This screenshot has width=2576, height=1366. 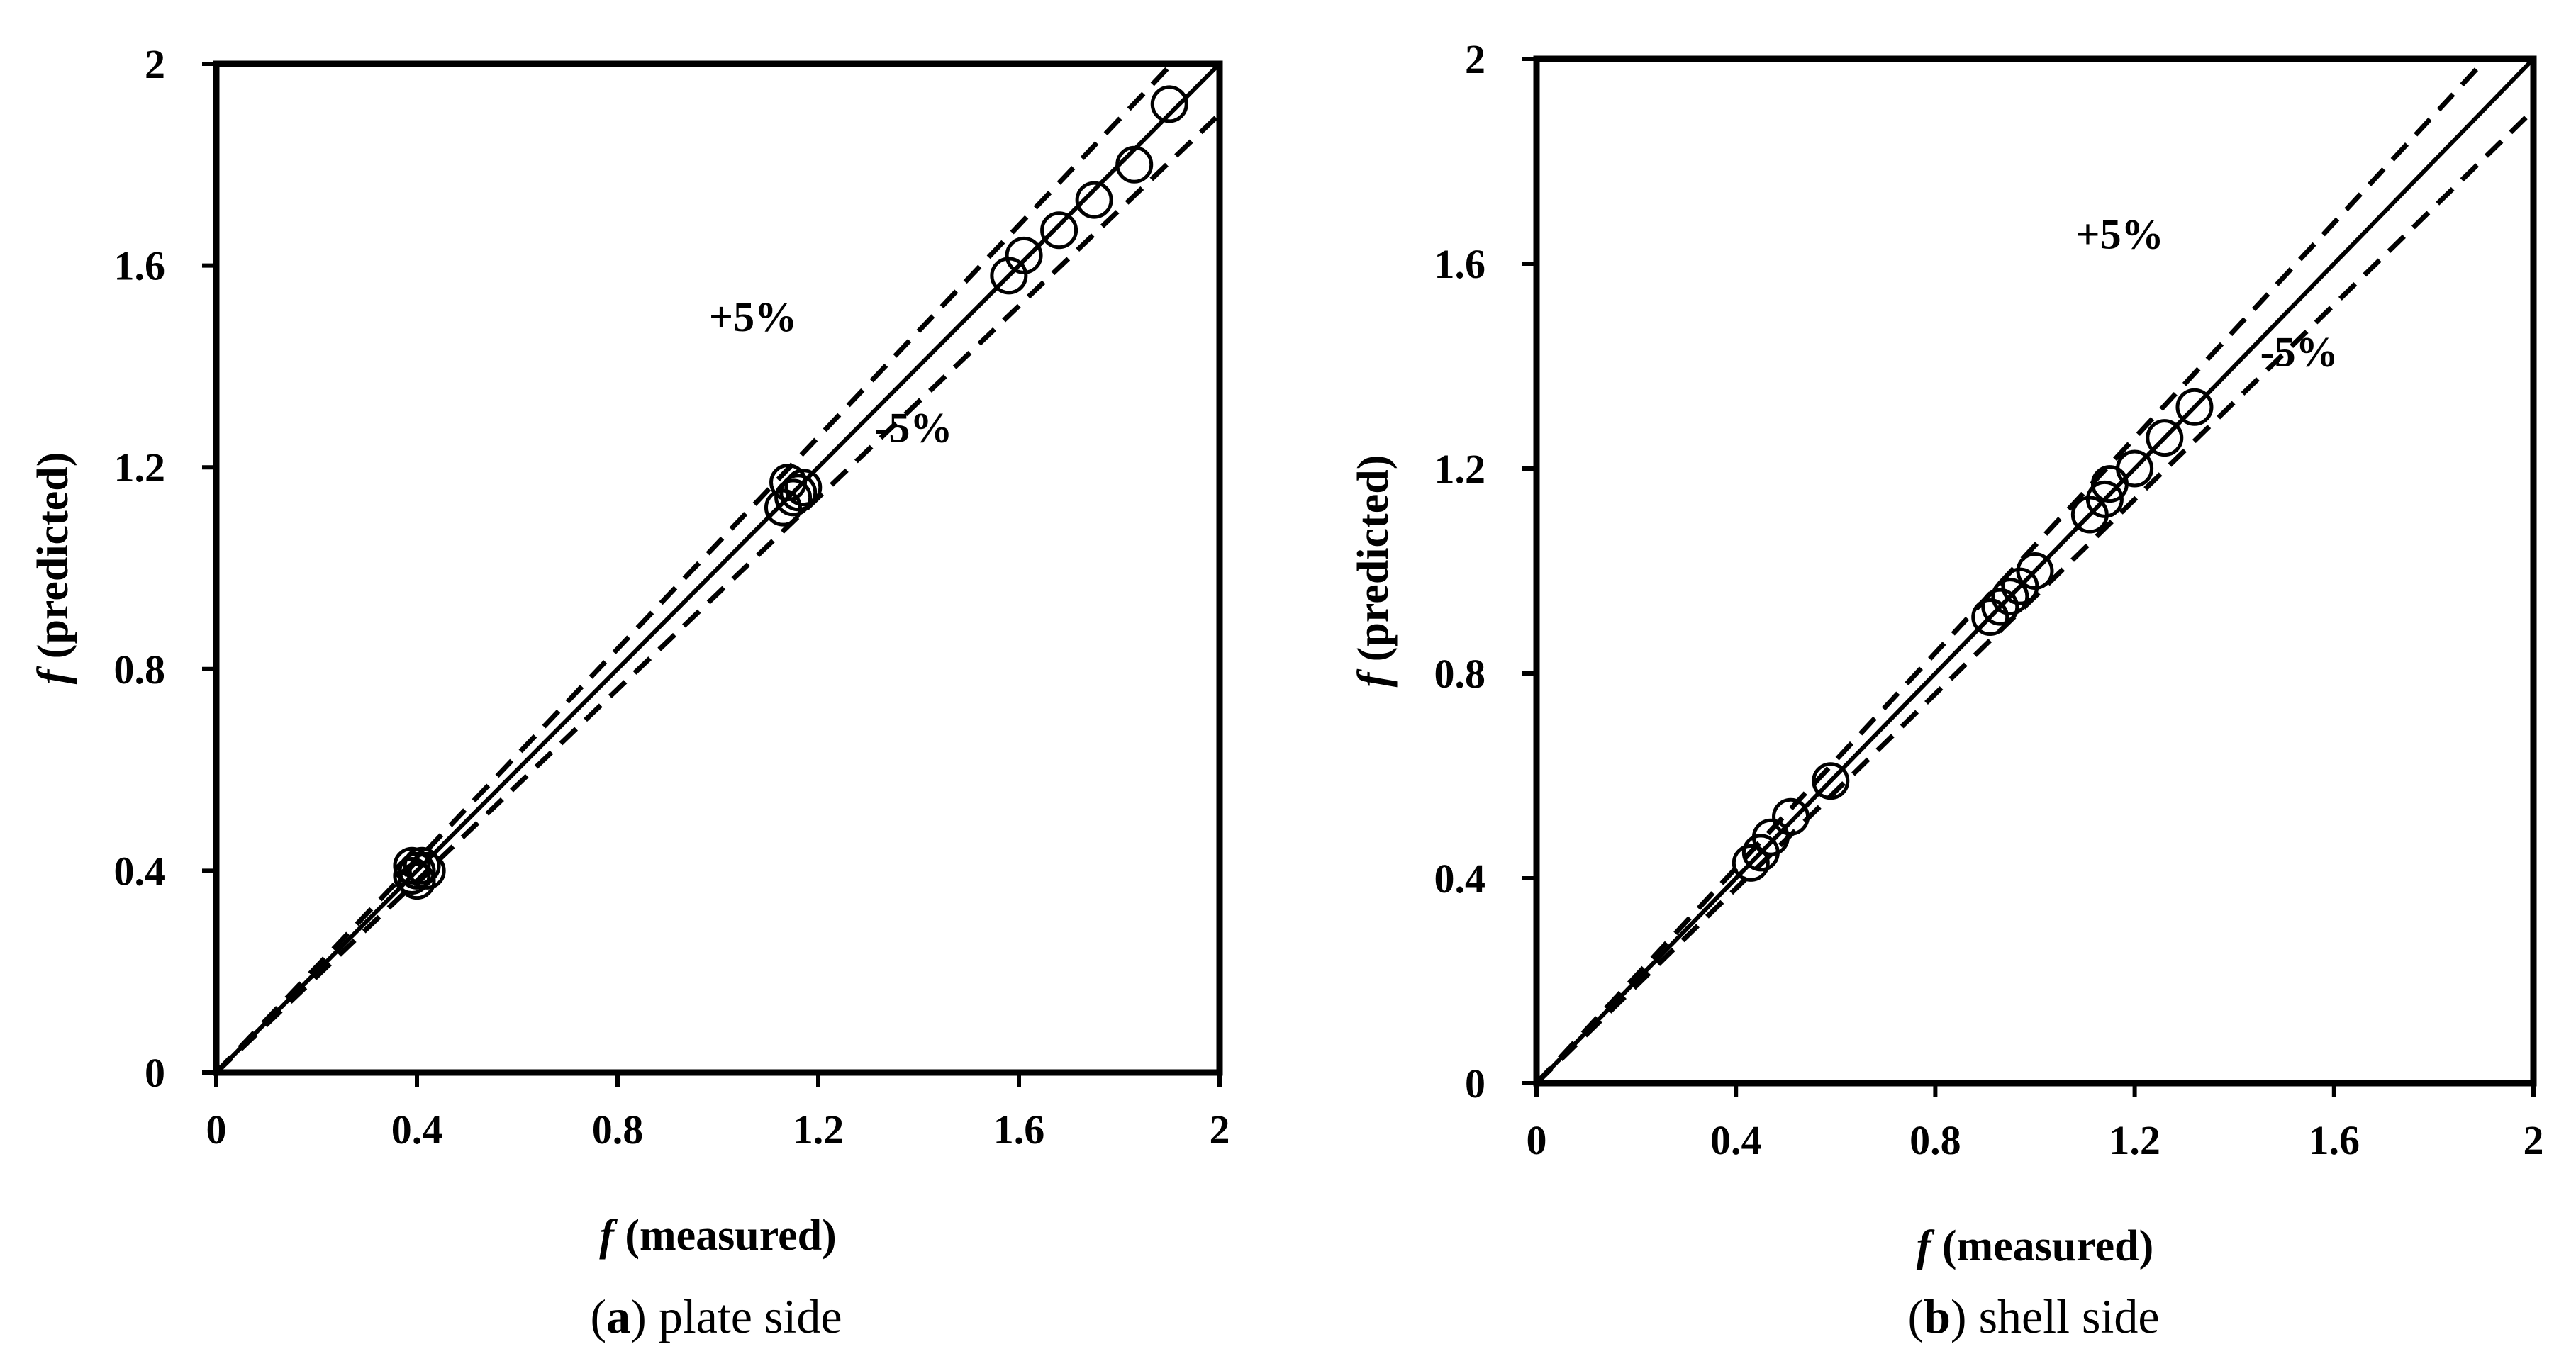 What do you see at coordinates (725, 1235) in the screenshot?
I see `panel-a-x-axis-label-text: (measured)` at bounding box center [725, 1235].